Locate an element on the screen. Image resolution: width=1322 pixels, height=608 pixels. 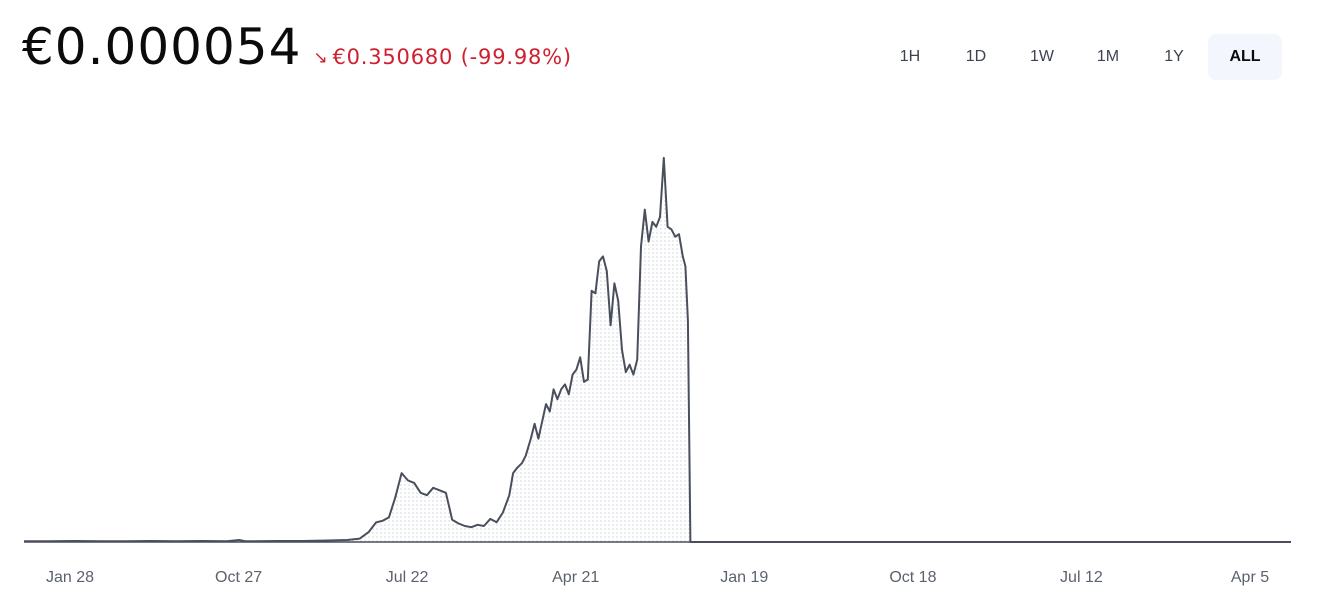
price-header: €0.000054 ↘ €0.350680 (-99.98%) is located at coordinates (297, 47).